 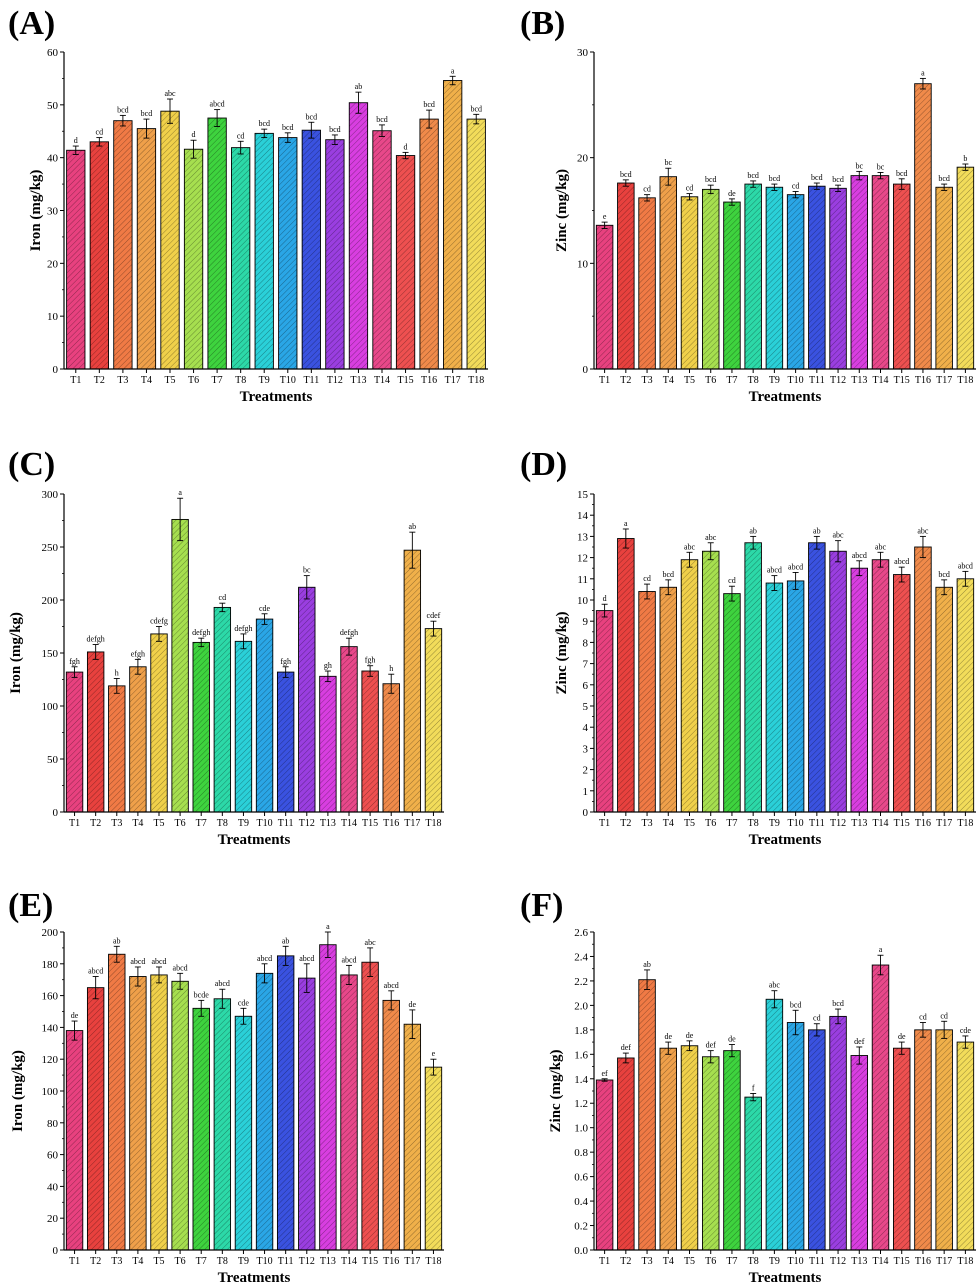 What do you see at coordinates (75, 380) in the screenshot?
I see `x-tick-label: T1` at bounding box center [75, 380].